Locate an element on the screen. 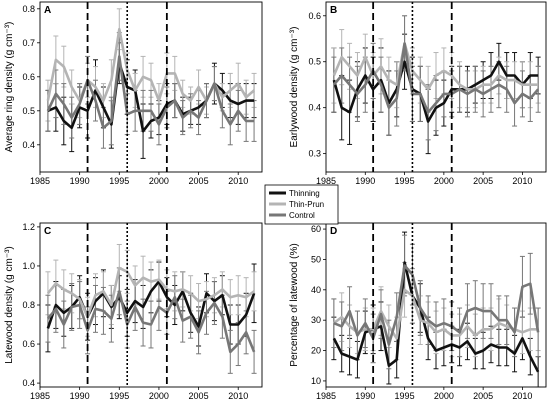 The image size is (550, 403). y-tick-label-a: 0.6 is located at coordinates (28, 77).